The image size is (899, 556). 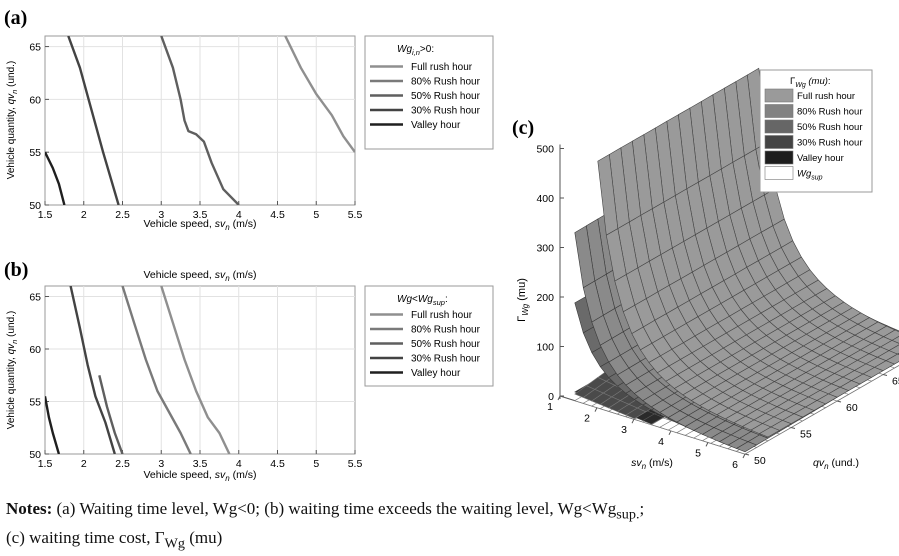 I want to click on notes-b-end: ;, so click(x=642, y=508).